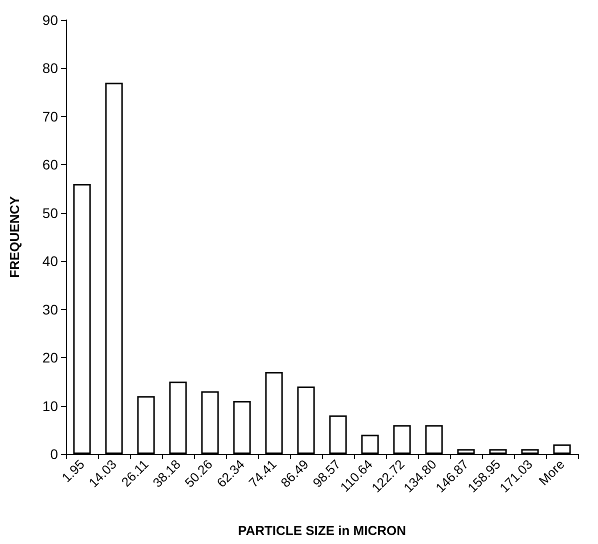 The width and height of the screenshot is (598, 544). Describe the element at coordinates (50, 20) in the screenshot. I see `y-tick-label: 90` at that location.